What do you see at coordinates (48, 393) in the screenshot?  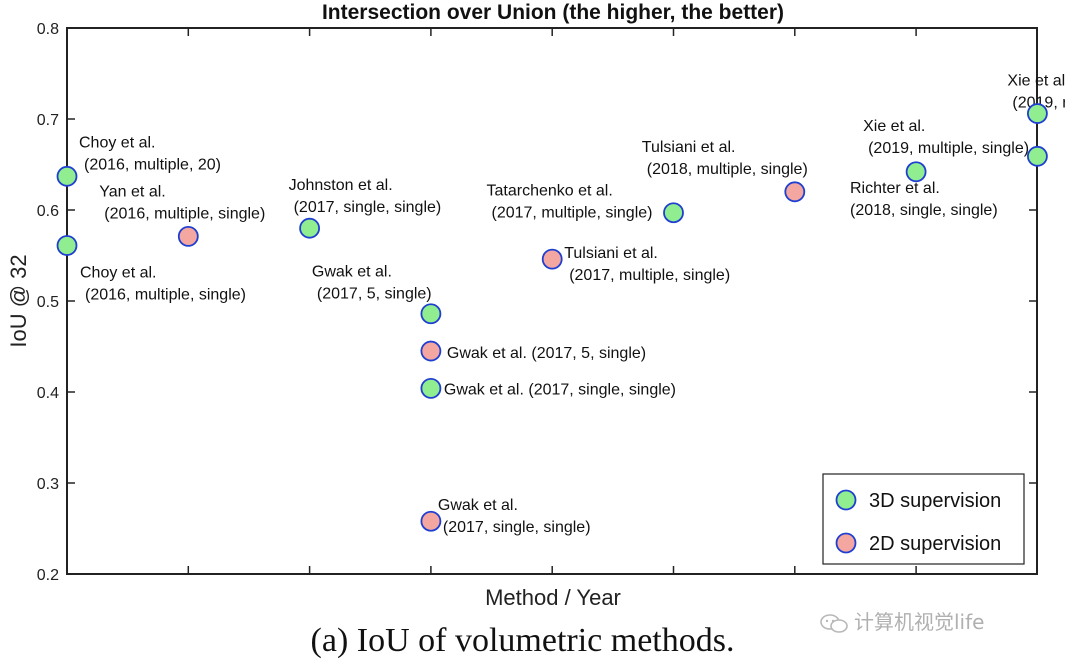 I see `y-tick-label: 0.4` at bounding box center [48, 393].